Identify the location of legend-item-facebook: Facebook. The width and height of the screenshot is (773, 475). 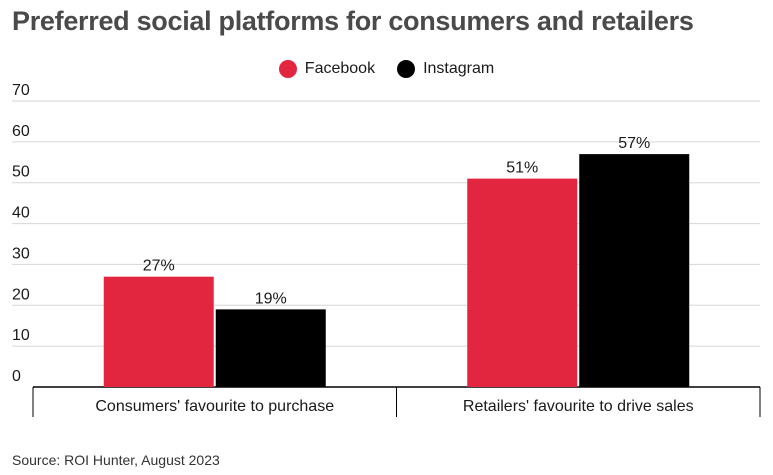
(327, 69).